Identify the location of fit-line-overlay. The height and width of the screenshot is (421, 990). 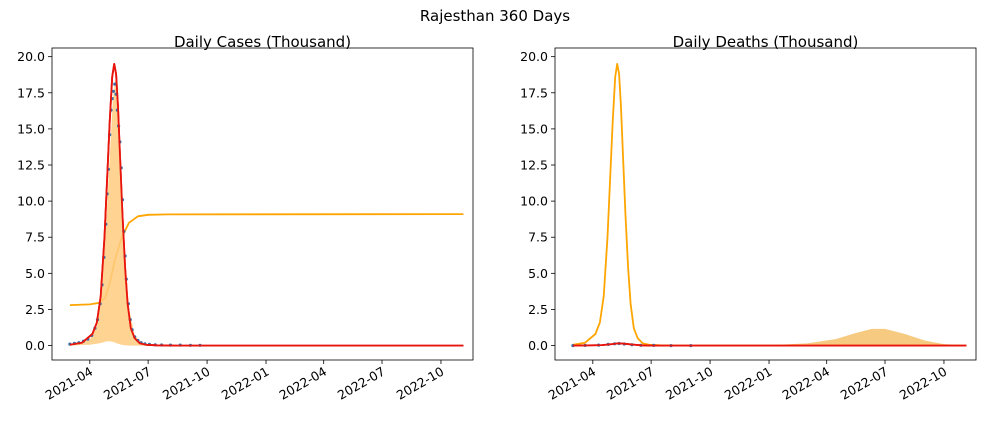
(769, 344).